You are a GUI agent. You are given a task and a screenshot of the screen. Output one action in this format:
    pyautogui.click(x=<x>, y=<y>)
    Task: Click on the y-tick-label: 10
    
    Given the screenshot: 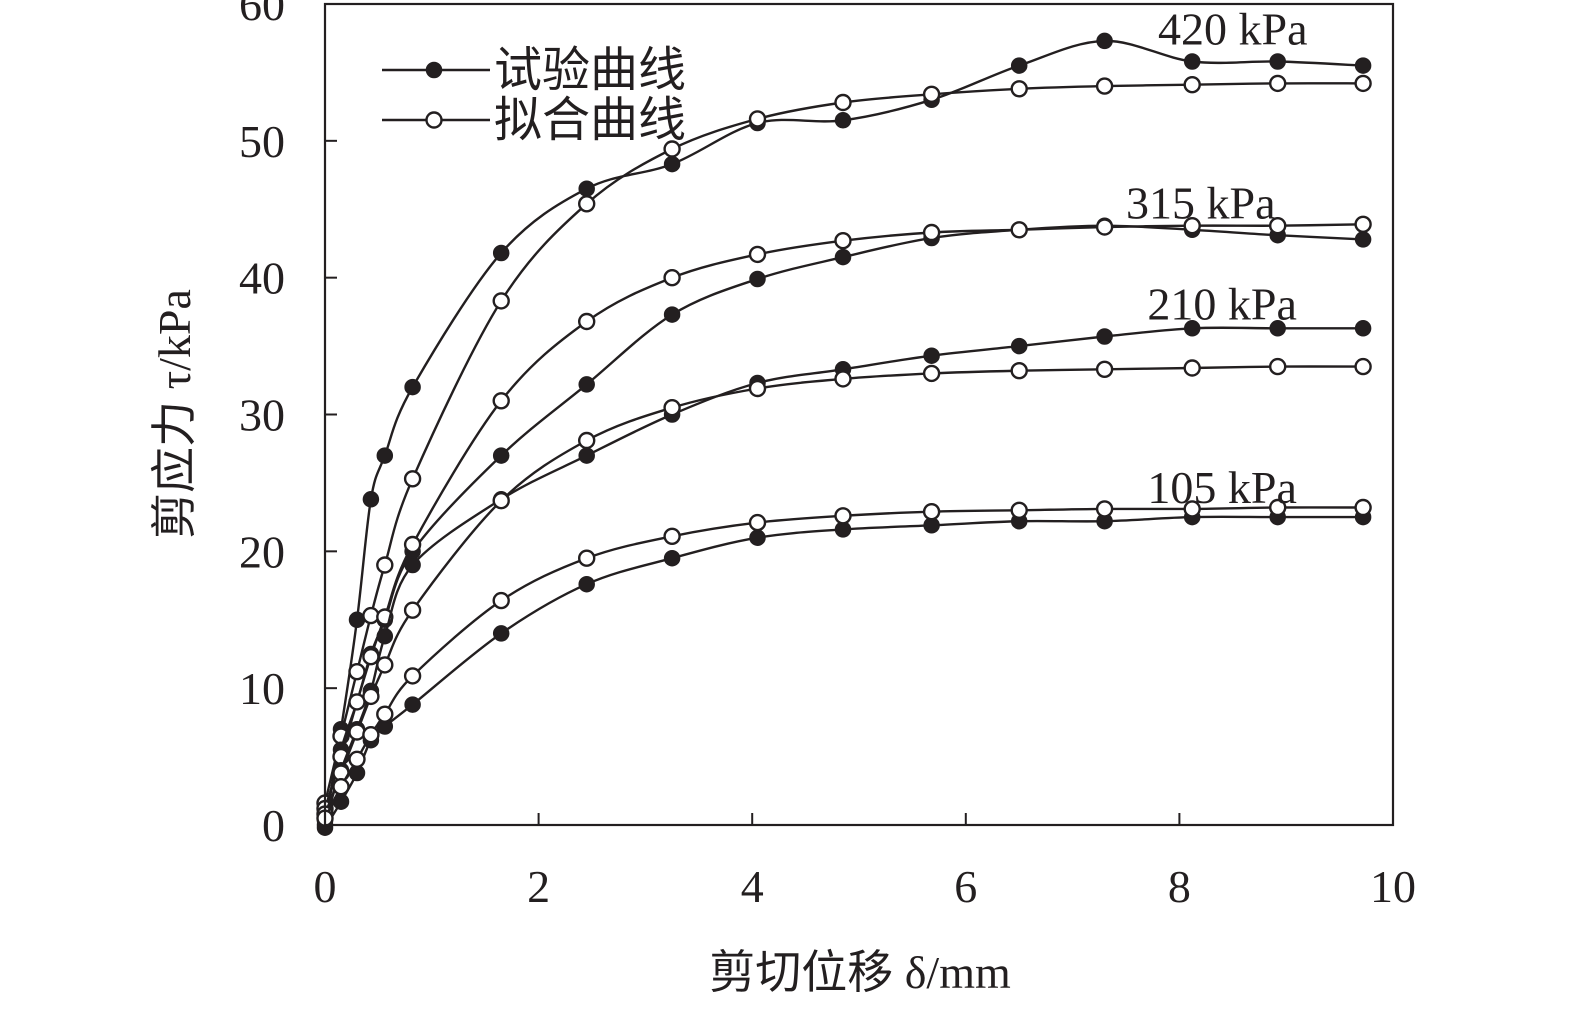 What is the action you would take?
    pyautogui.click(x=262, y=688)
    